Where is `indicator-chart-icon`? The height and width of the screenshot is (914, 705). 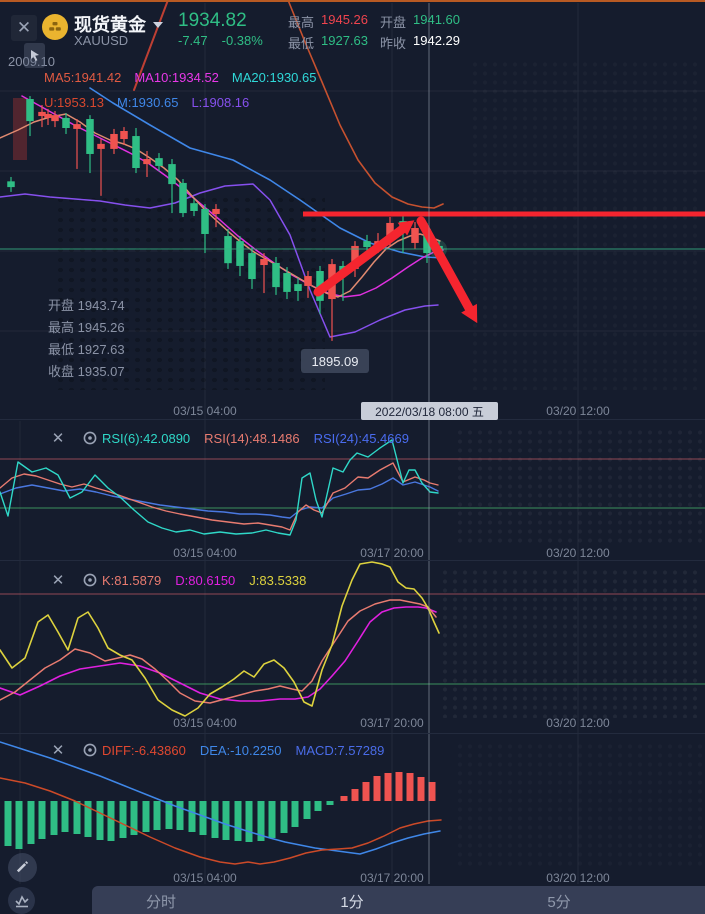 indicator-chart-icon is located at coordinates (21, 900).